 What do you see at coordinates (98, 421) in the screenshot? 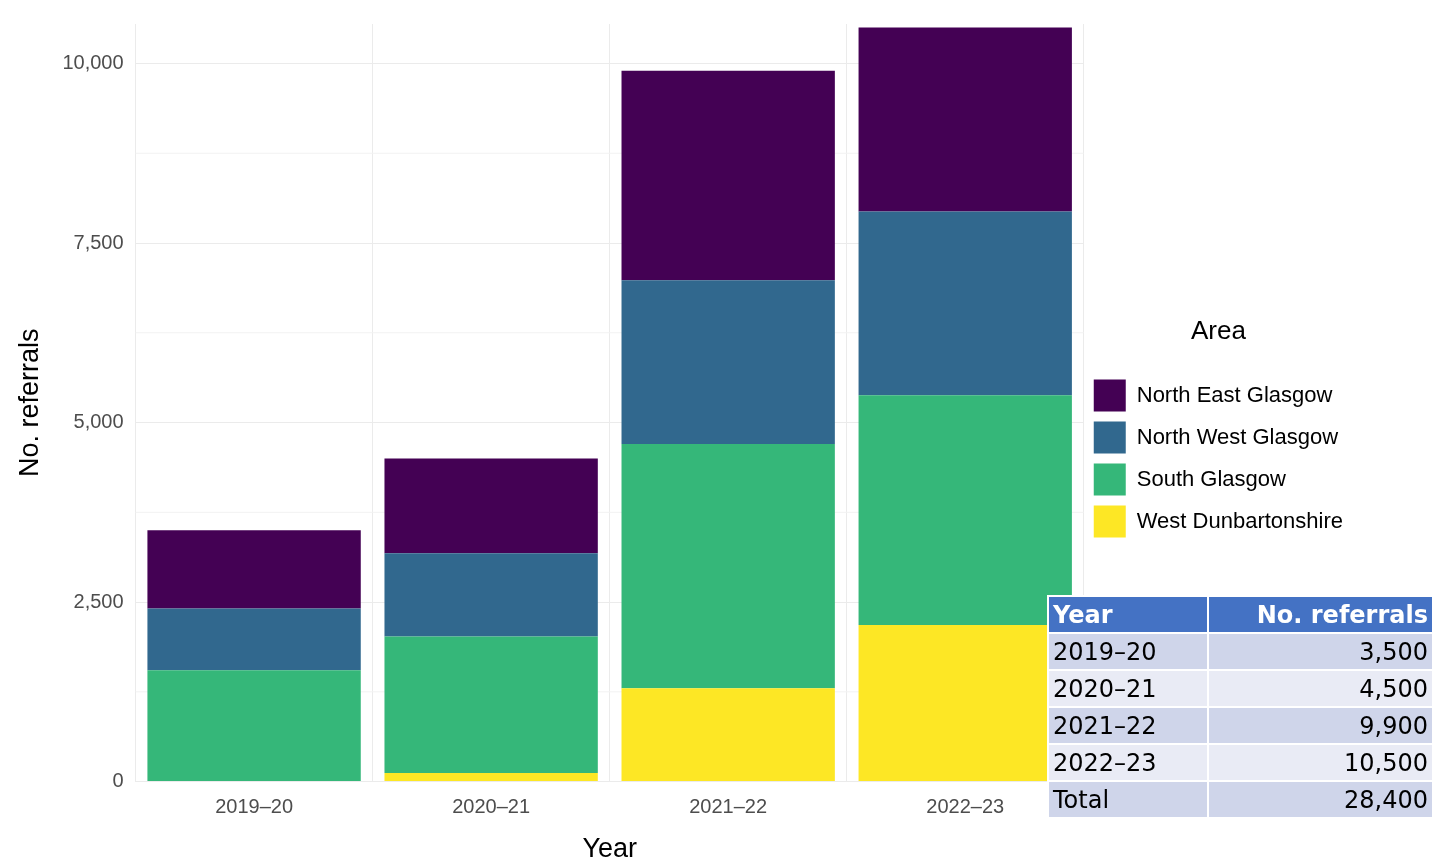
I see `y-tick-label: 5,000` at bounding box center [98, 421].